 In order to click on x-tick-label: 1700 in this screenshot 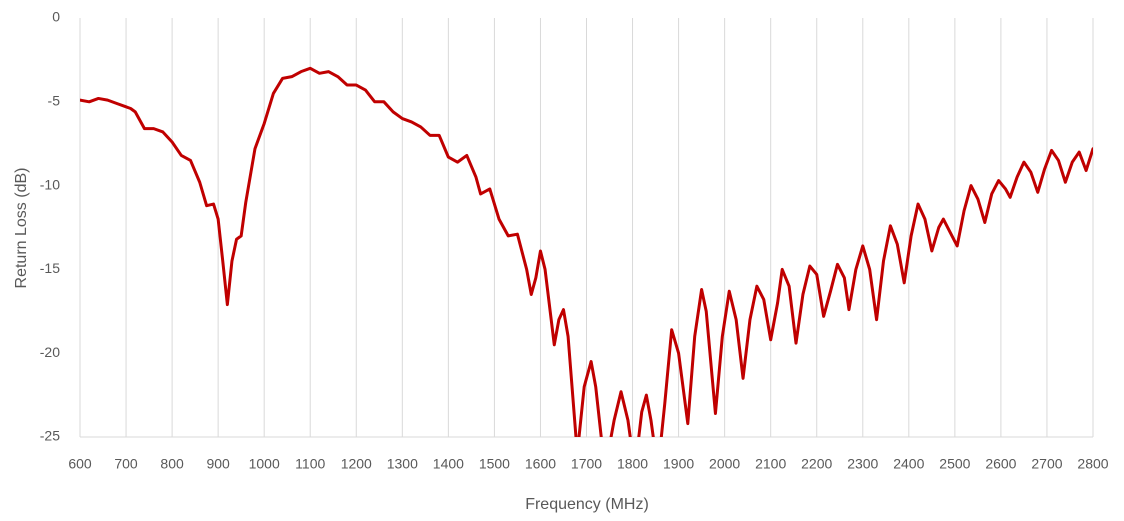, I will do `click(586, 464)`.